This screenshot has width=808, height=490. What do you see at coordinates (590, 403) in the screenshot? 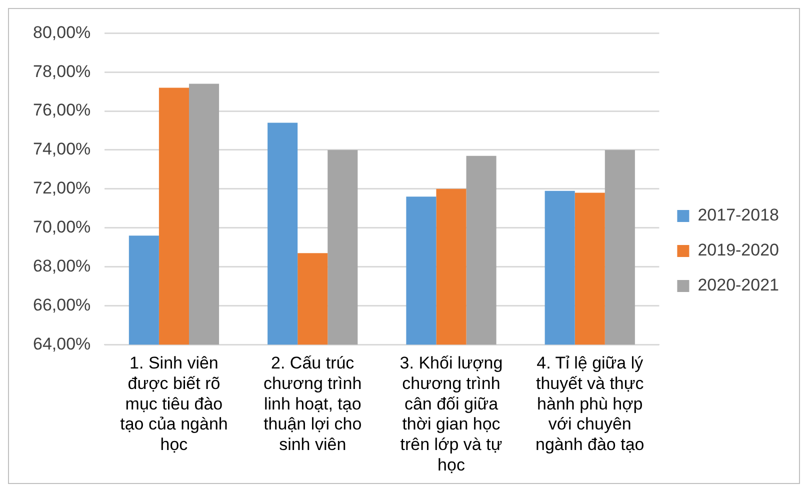
I see `x-tick-label: 4. Tỉ lệ giữa lý thuyết và thực hành phù hợp với chuyên ngành đào tạo` at bounding box center [590, 403].